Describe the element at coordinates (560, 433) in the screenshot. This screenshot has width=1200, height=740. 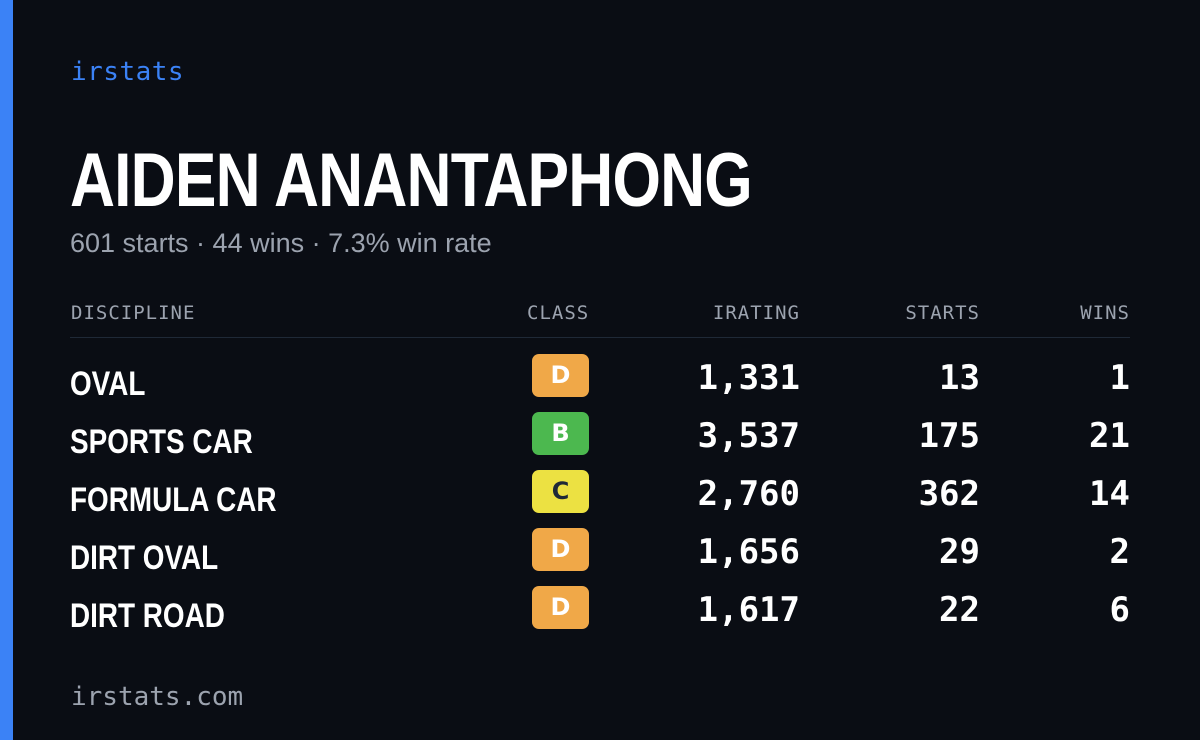
I see `class-badge: B` at that location.